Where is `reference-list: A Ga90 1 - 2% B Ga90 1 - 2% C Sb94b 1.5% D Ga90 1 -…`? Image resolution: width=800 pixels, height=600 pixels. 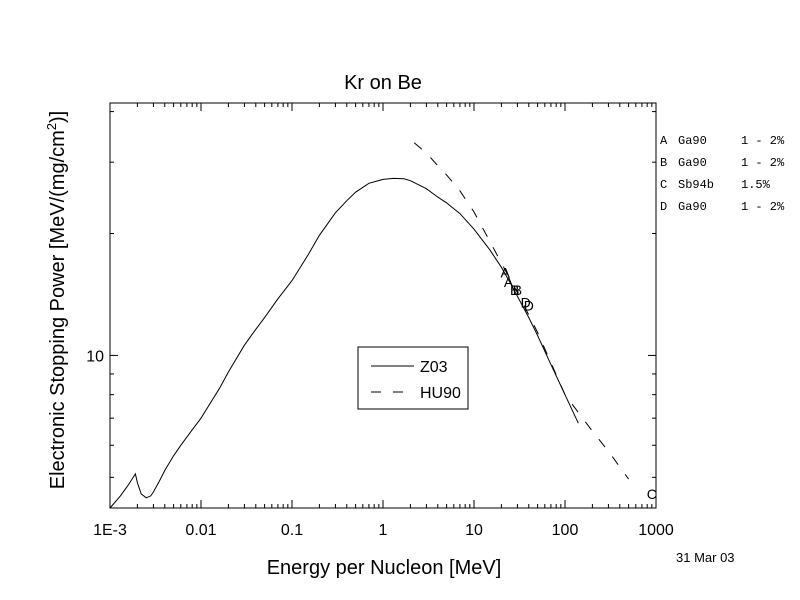 reference-list: A Ga90 1 - 2% B Ga90 1 - 2% C Sb94b 1.5% D Ga90 1 -… is located at coordinates (722, 174).